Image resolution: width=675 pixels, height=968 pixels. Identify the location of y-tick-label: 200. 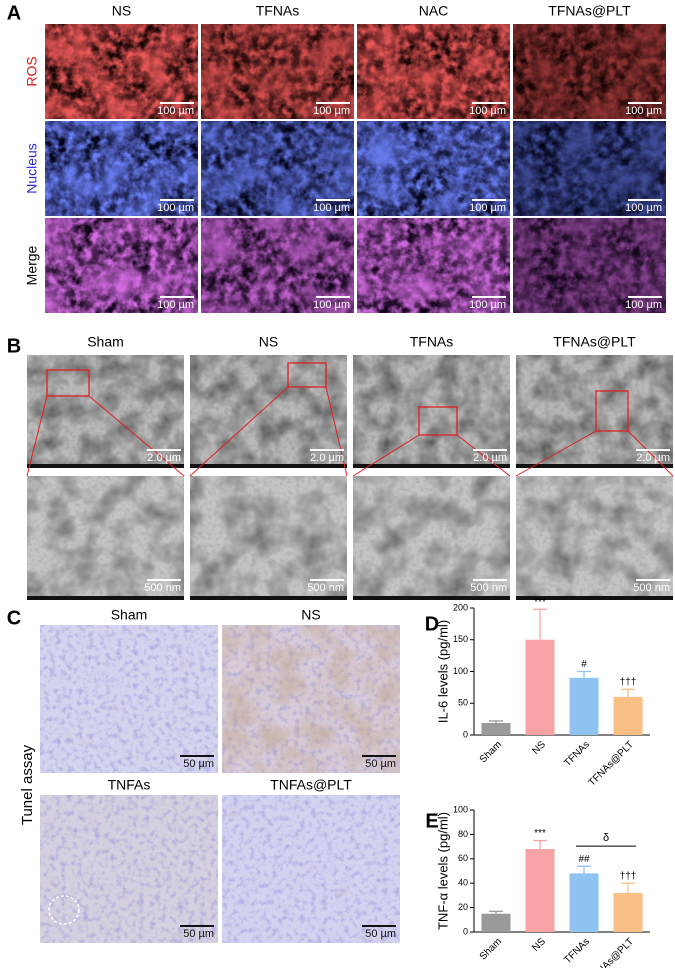
(460, 607).